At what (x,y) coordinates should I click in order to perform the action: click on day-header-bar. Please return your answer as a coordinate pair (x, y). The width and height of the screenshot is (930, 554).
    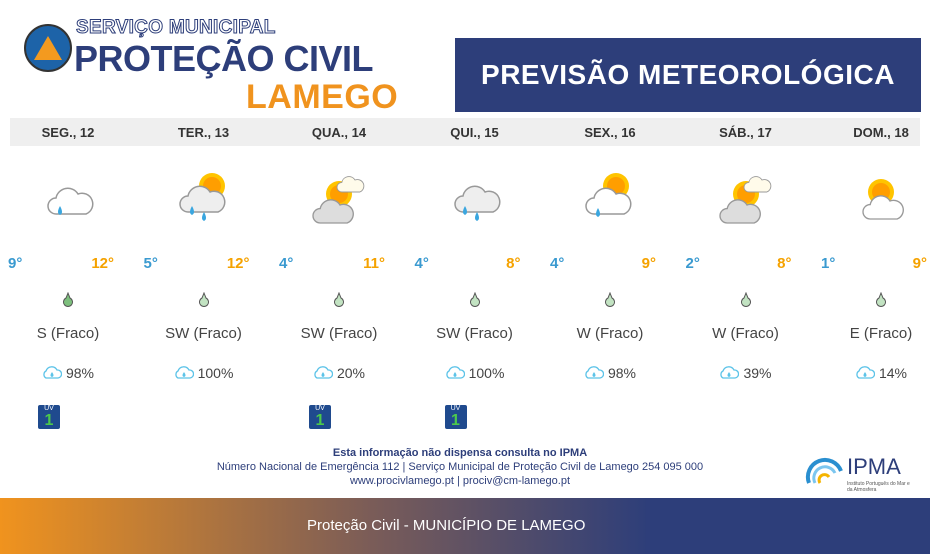
    Looking at the image, I should click on (465, 132).